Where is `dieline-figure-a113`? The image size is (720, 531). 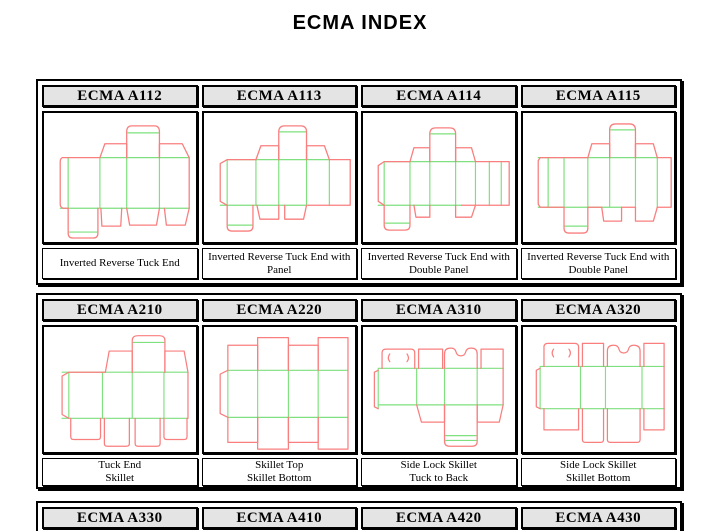
dieline-figure-a113 is located at coordinates (279, 177).